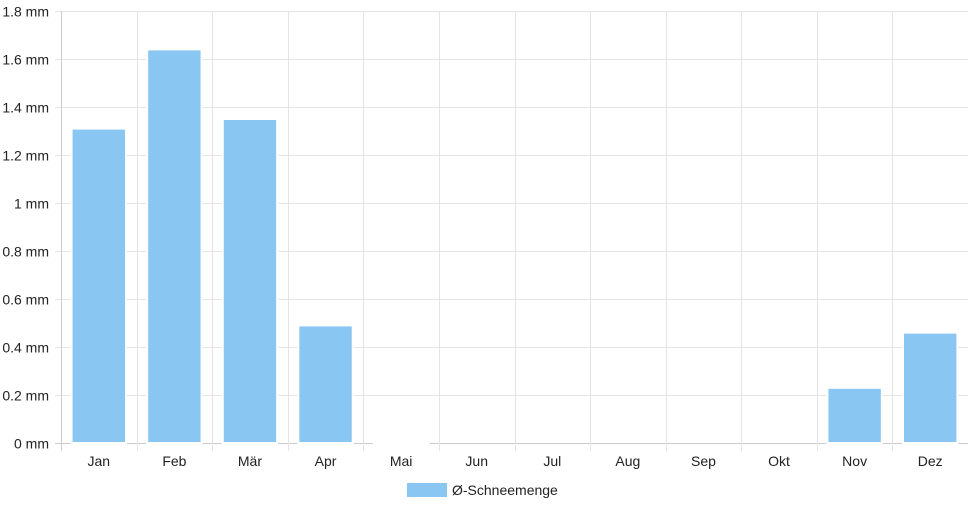 The image size is (968, 513). Describe the element at coordinates (930, 388) in the screenshot. I see `bar-dez` at that location.